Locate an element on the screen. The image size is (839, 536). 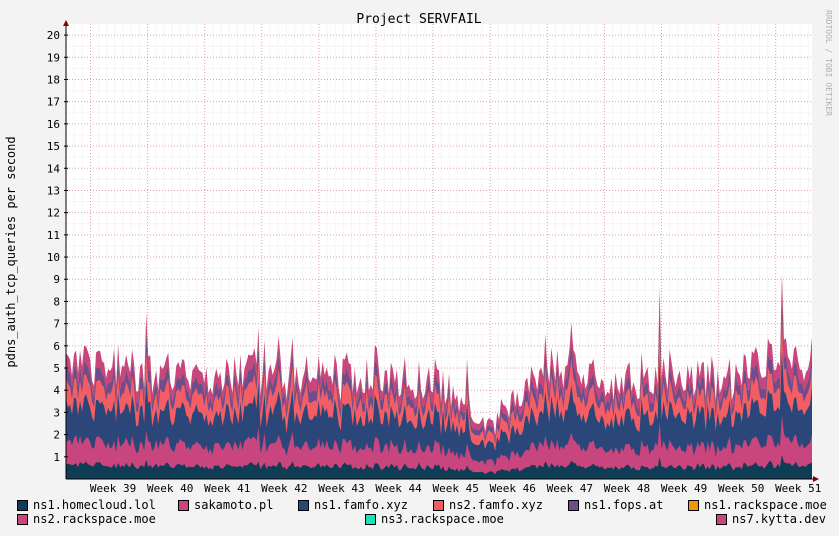
x-tick-label: Week 47 is located at coordinates (570, 488).